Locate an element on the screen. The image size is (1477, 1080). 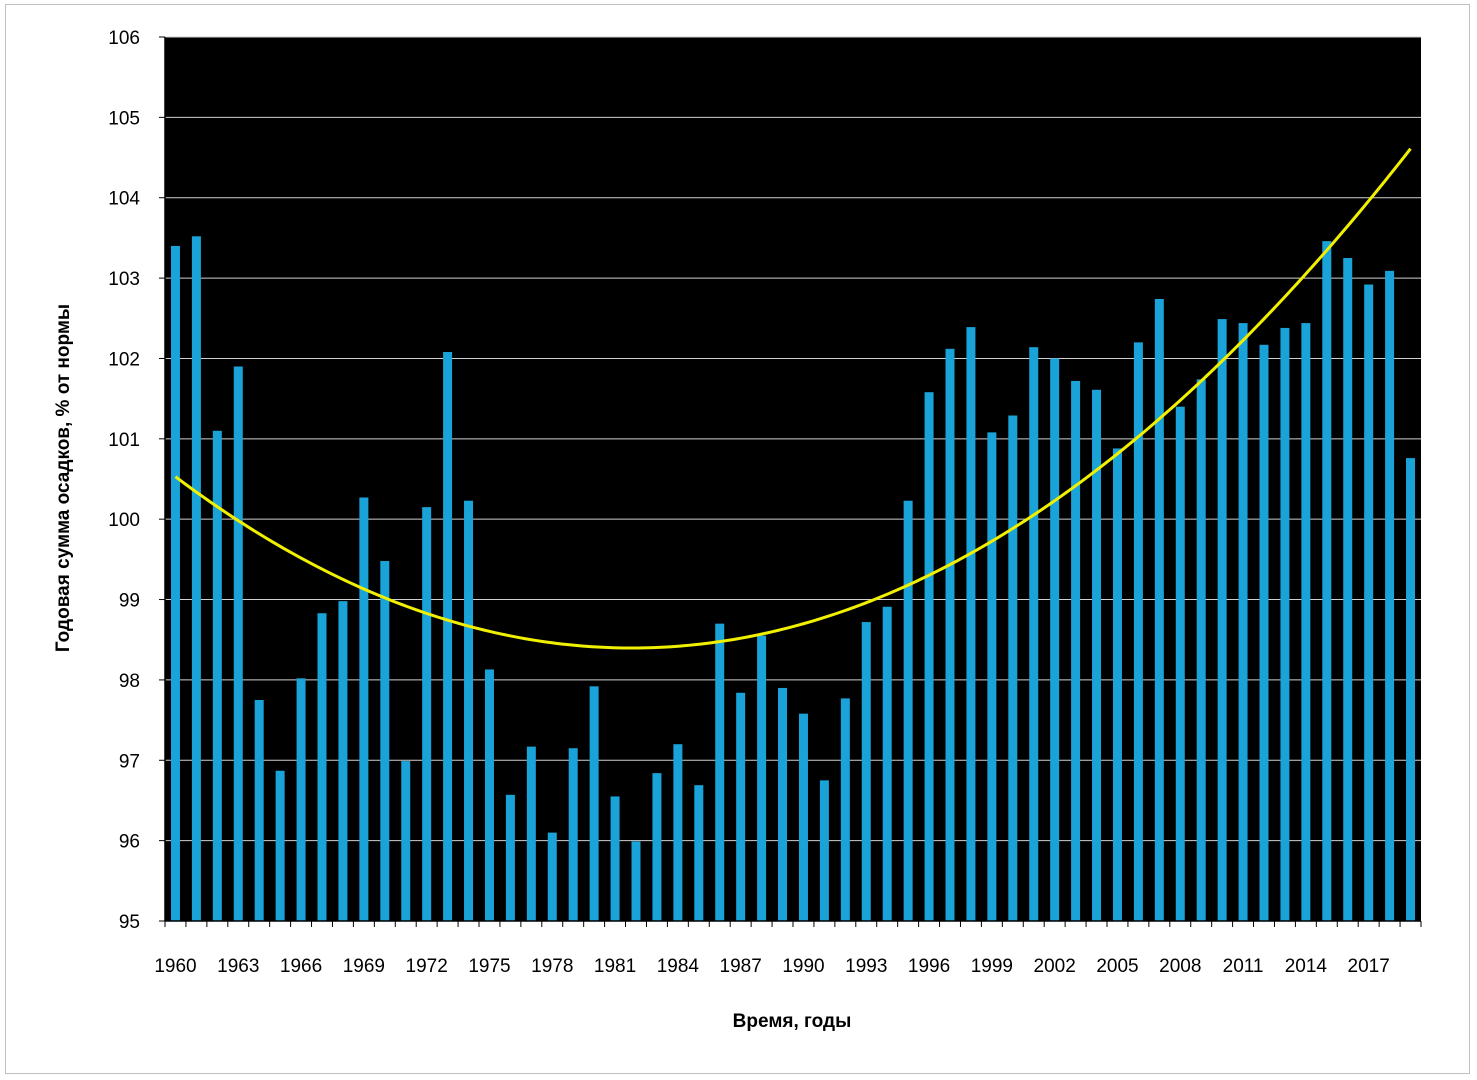
bar-1991 is located at coordinates (824, 850).